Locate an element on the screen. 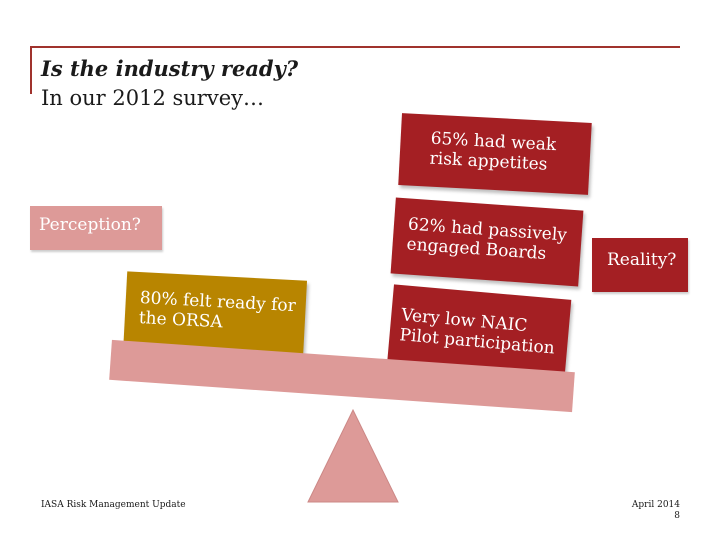 The image size is (720, 540). passive-boards-box: 62% had passively engaged Boards is located at coordinates (487, 242).